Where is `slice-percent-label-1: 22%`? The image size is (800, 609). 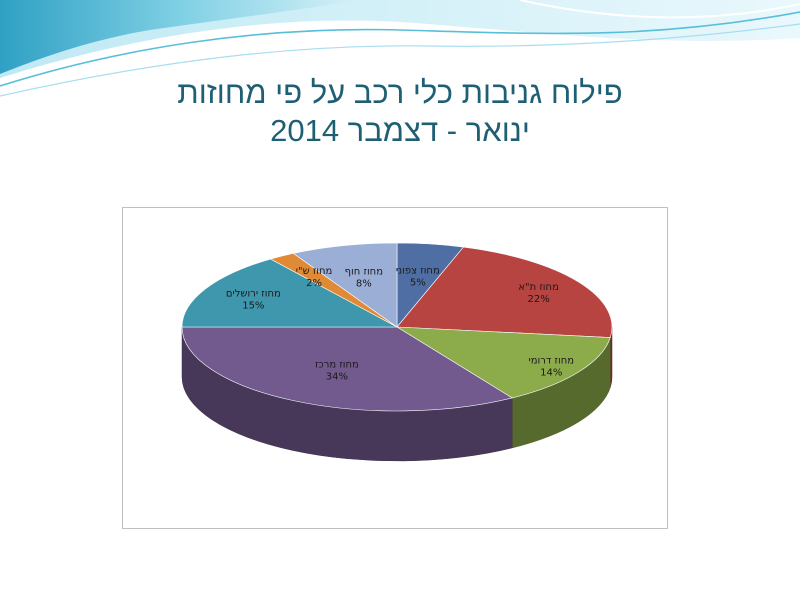
slice-percent-label-1: 22% is located at coordinates (538, 299).